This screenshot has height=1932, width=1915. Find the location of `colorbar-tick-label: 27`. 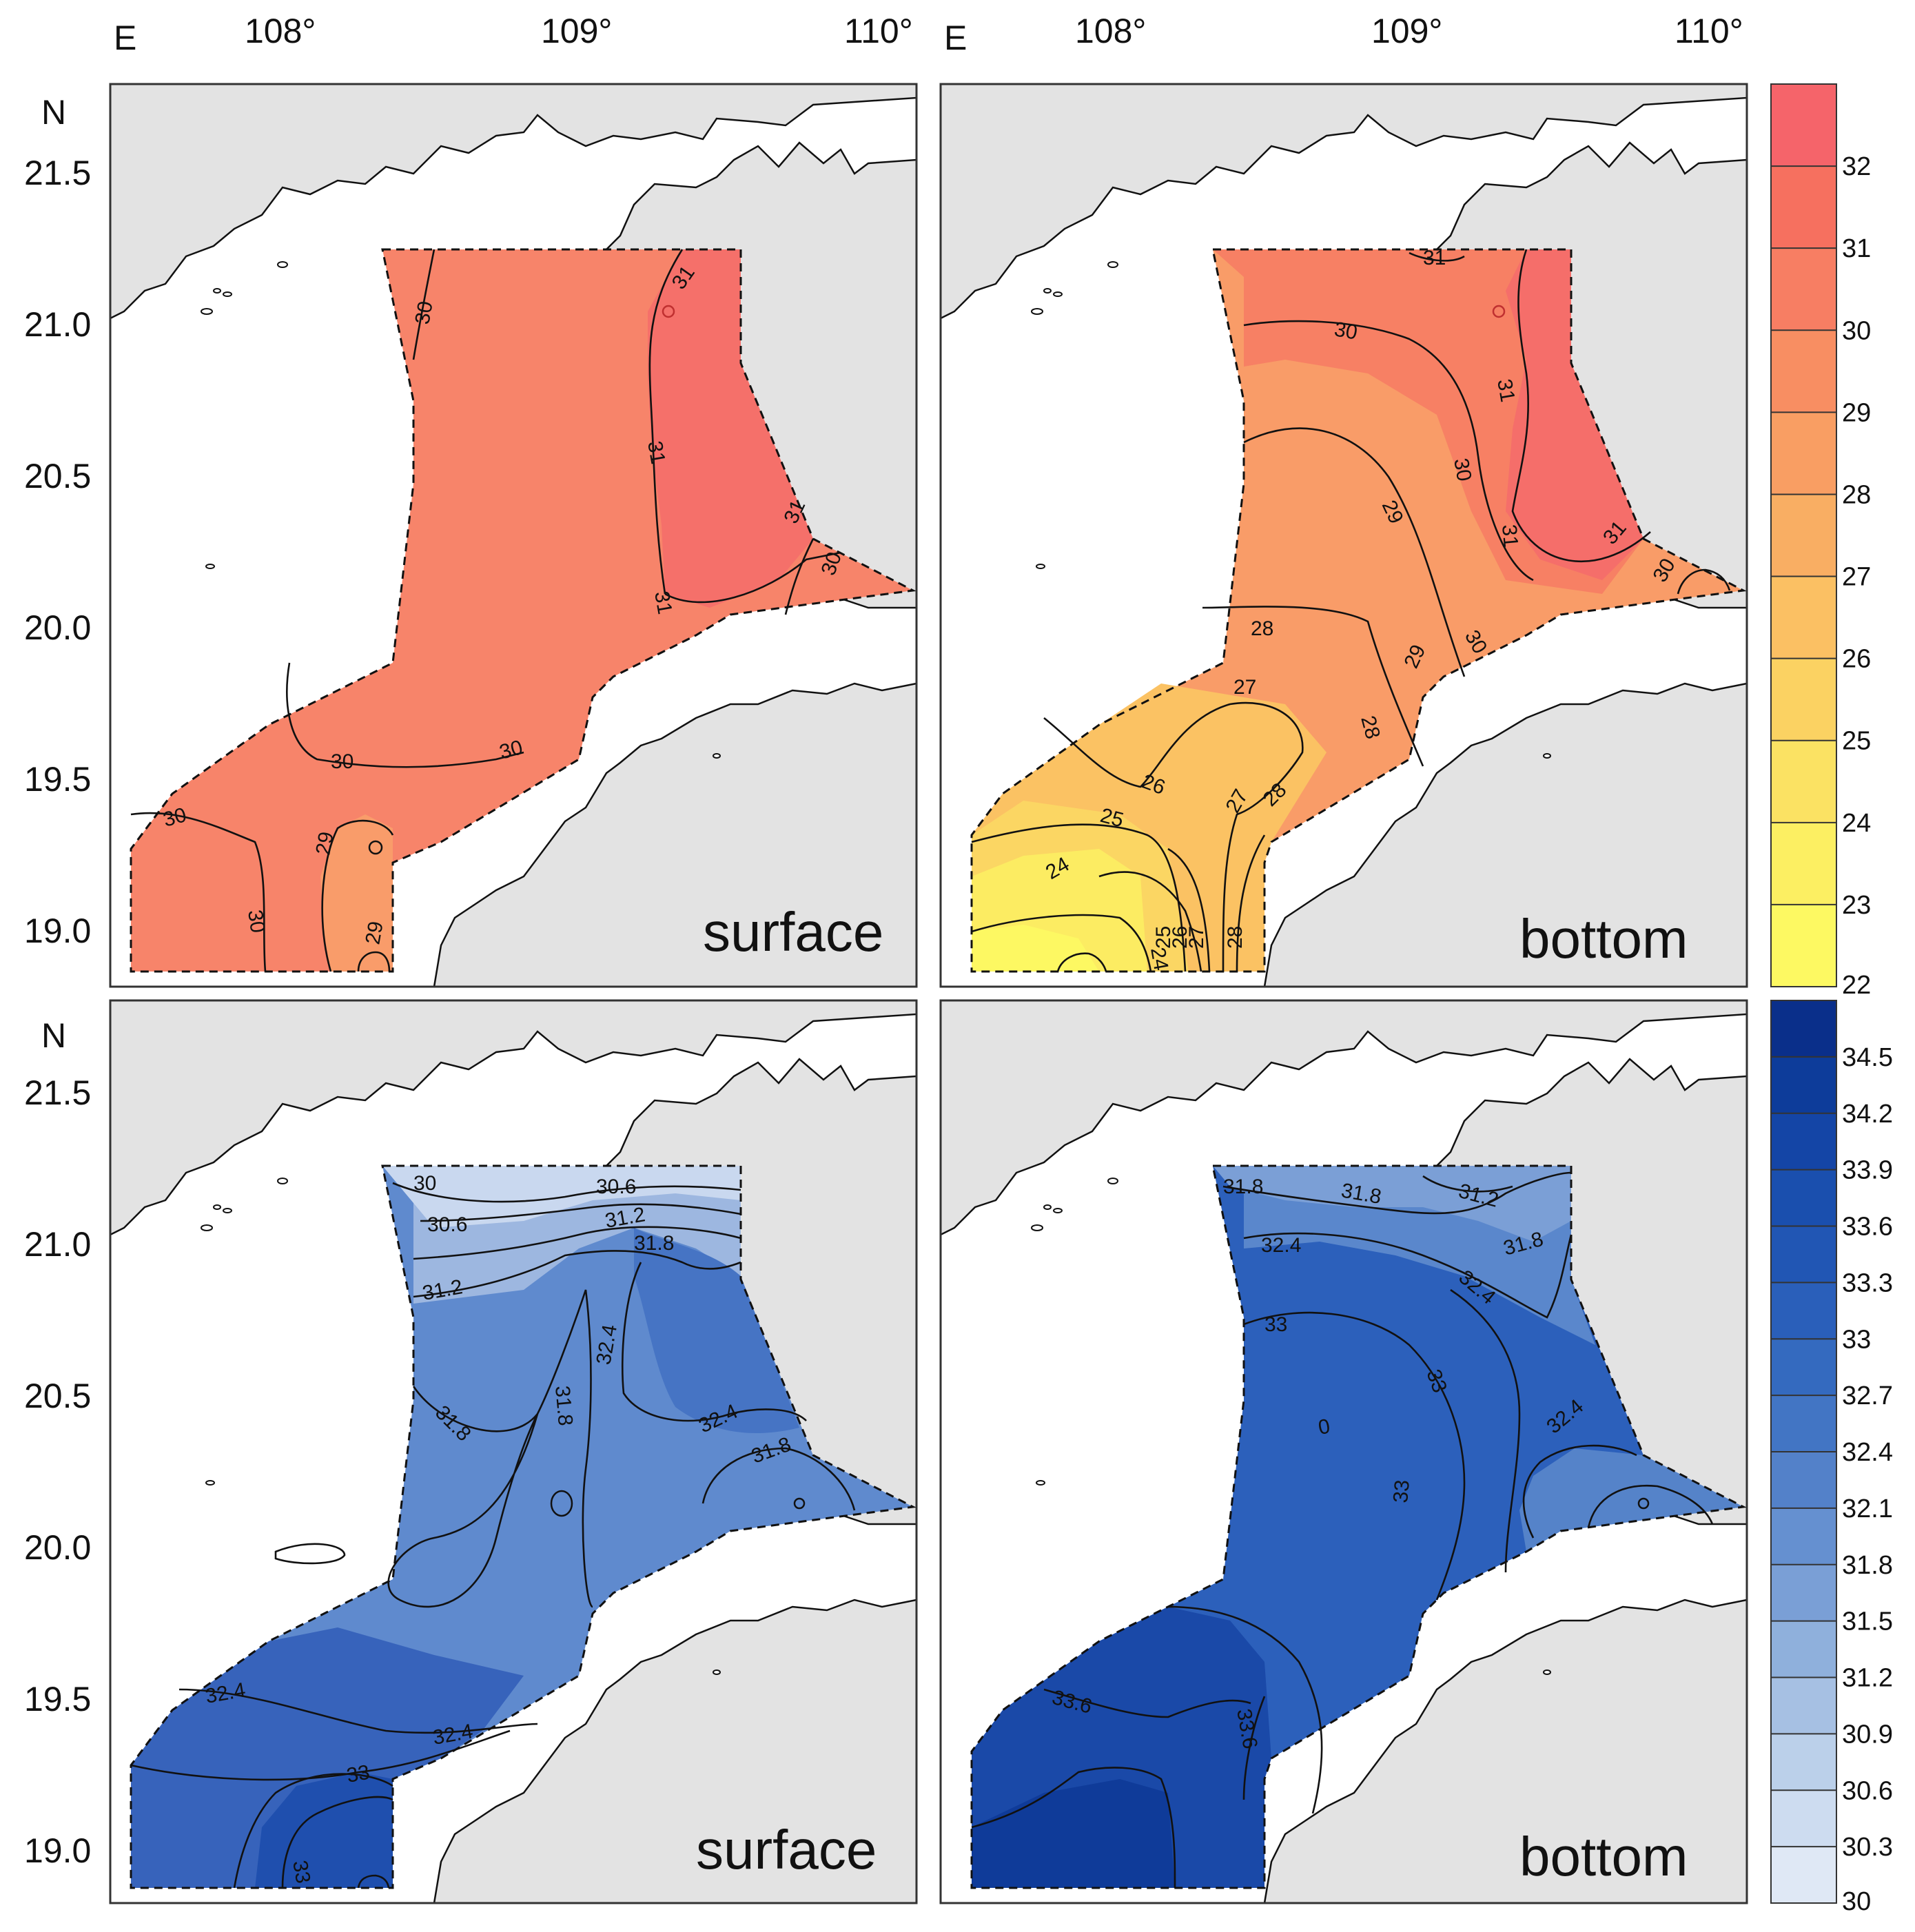

colorbar-tick-label: 27 is located at coordinates (1856, 577).